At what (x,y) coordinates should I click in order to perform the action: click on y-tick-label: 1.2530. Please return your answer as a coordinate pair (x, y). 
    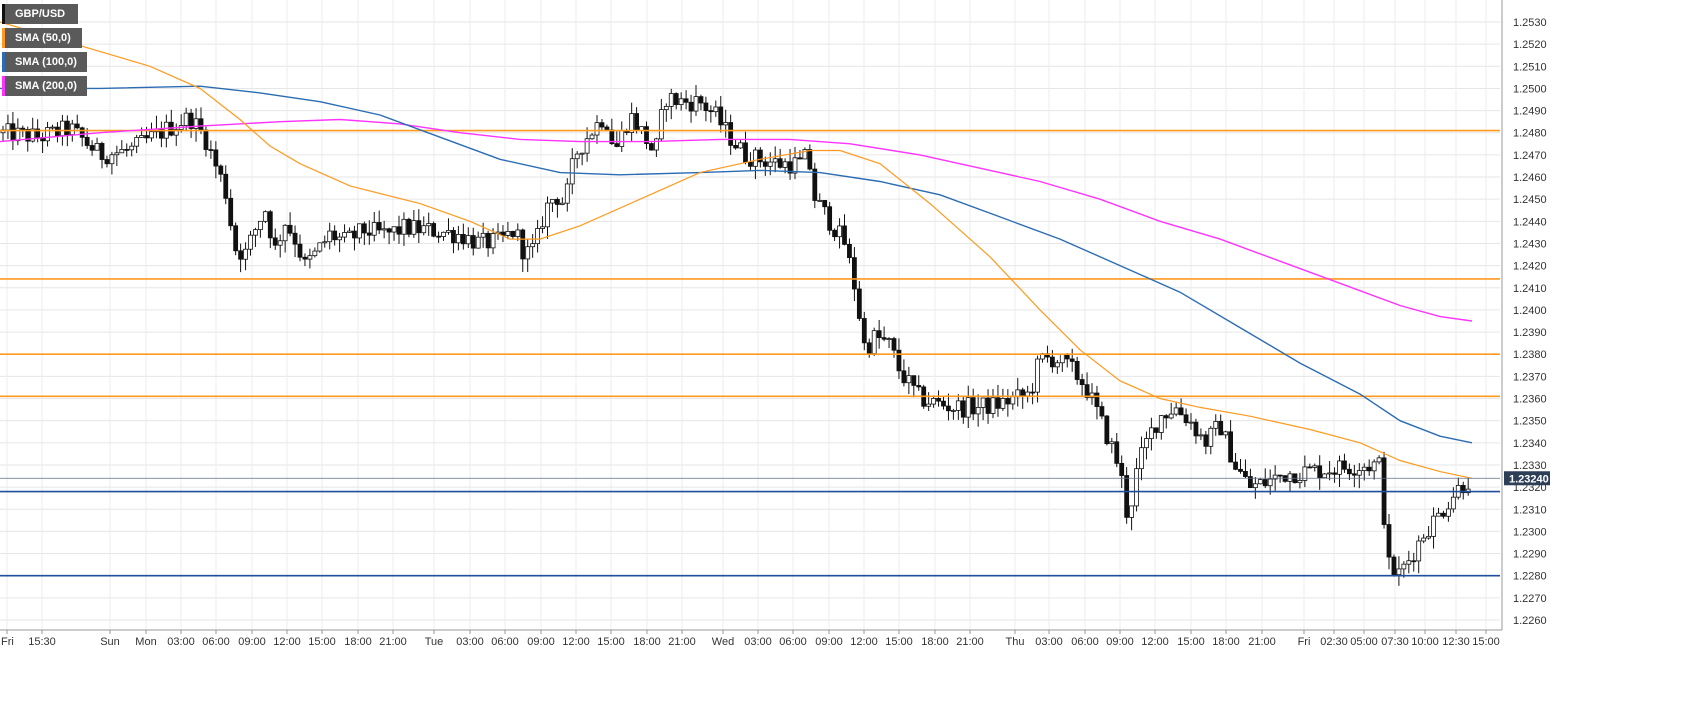
    Looking at the image, I should click on (1530, 23).